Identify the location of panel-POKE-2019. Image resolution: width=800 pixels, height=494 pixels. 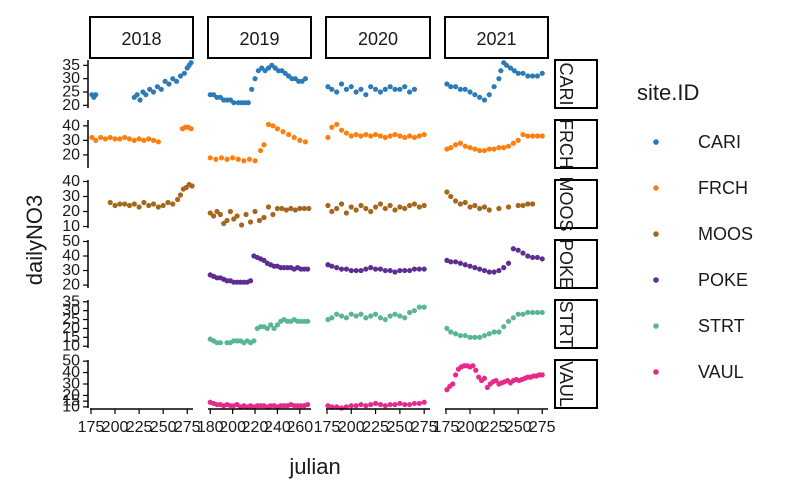
(259, 269).